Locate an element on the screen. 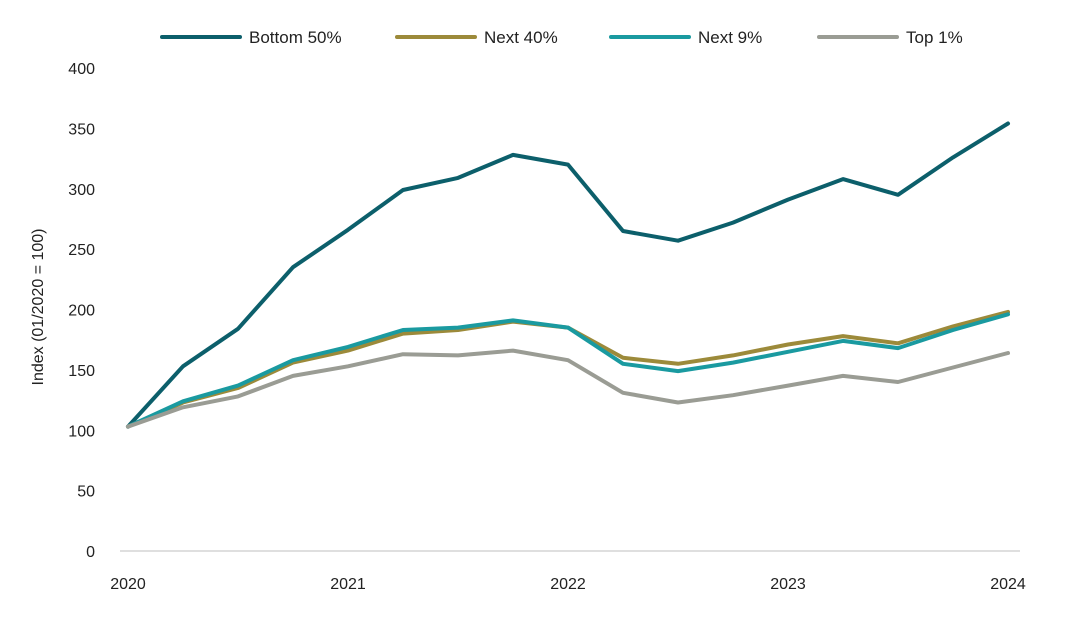 The height and width of the screenshot is (638, 1088). legend-label: Bottom 50% is located at coordinates (295, 37).